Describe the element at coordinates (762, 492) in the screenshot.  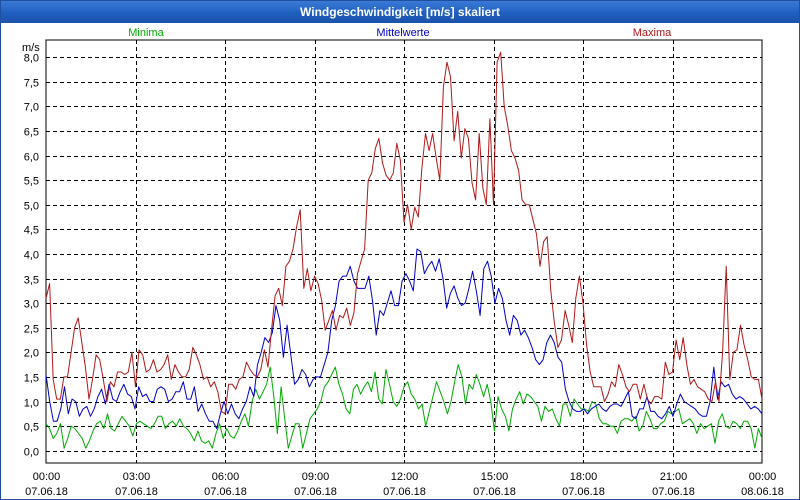
I see `x-tick-date: 08.06.18` at that location.